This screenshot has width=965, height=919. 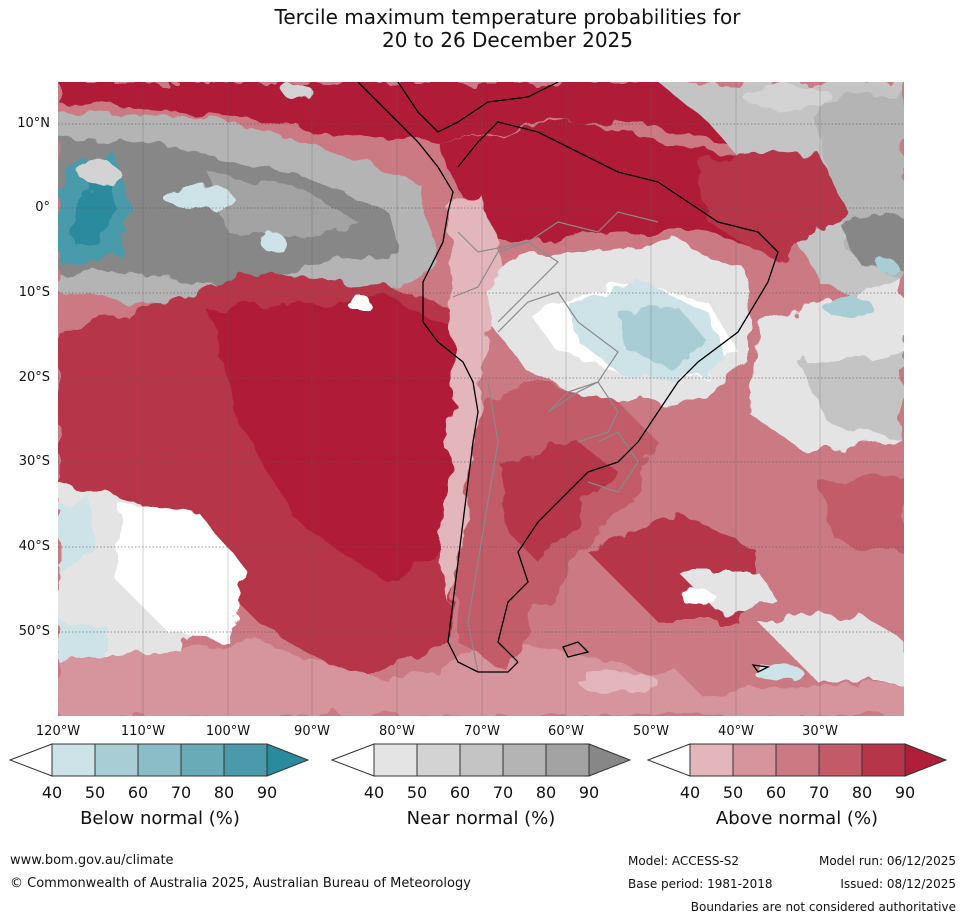 What do you see at coordinates (352, 760) in the screenshot?
I see `colorbar-near-under-arrow` at bounding box center [352, 760].